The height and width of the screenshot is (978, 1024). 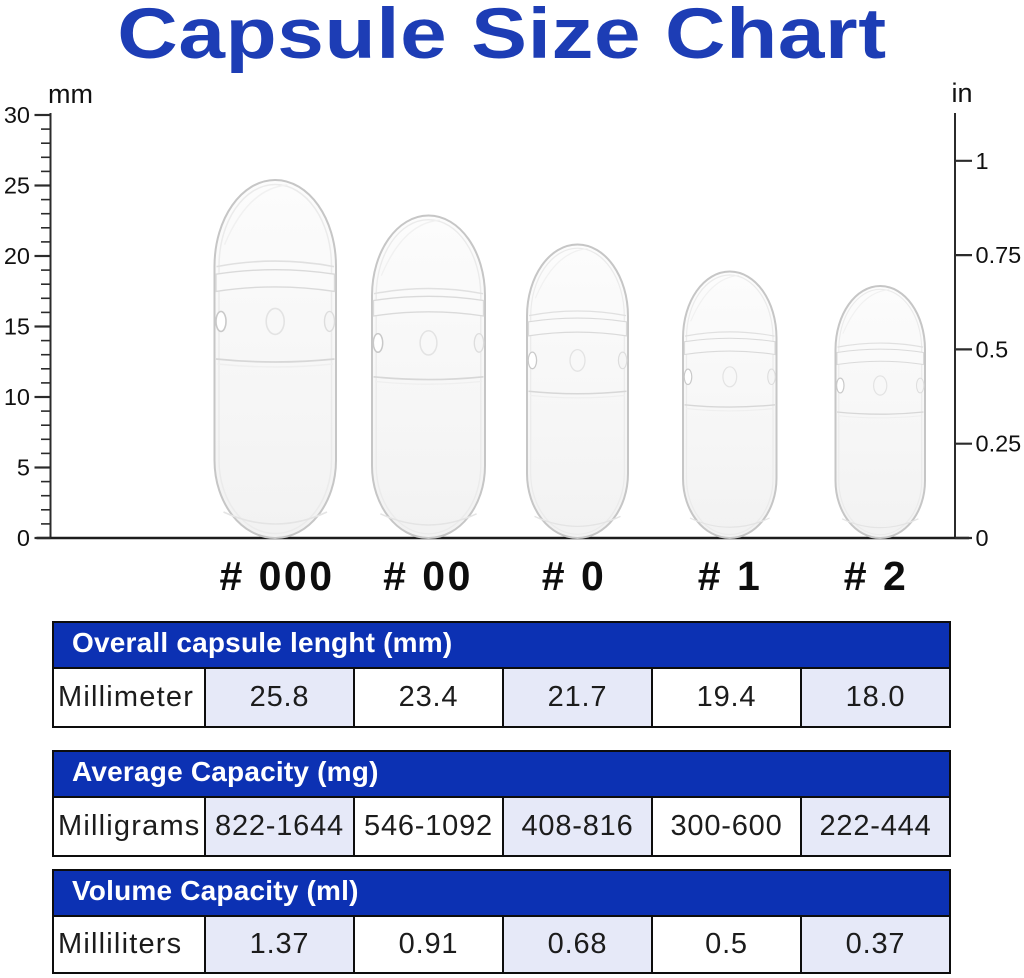 I want to click on svg-text: 1, so click(x=982, y=161).